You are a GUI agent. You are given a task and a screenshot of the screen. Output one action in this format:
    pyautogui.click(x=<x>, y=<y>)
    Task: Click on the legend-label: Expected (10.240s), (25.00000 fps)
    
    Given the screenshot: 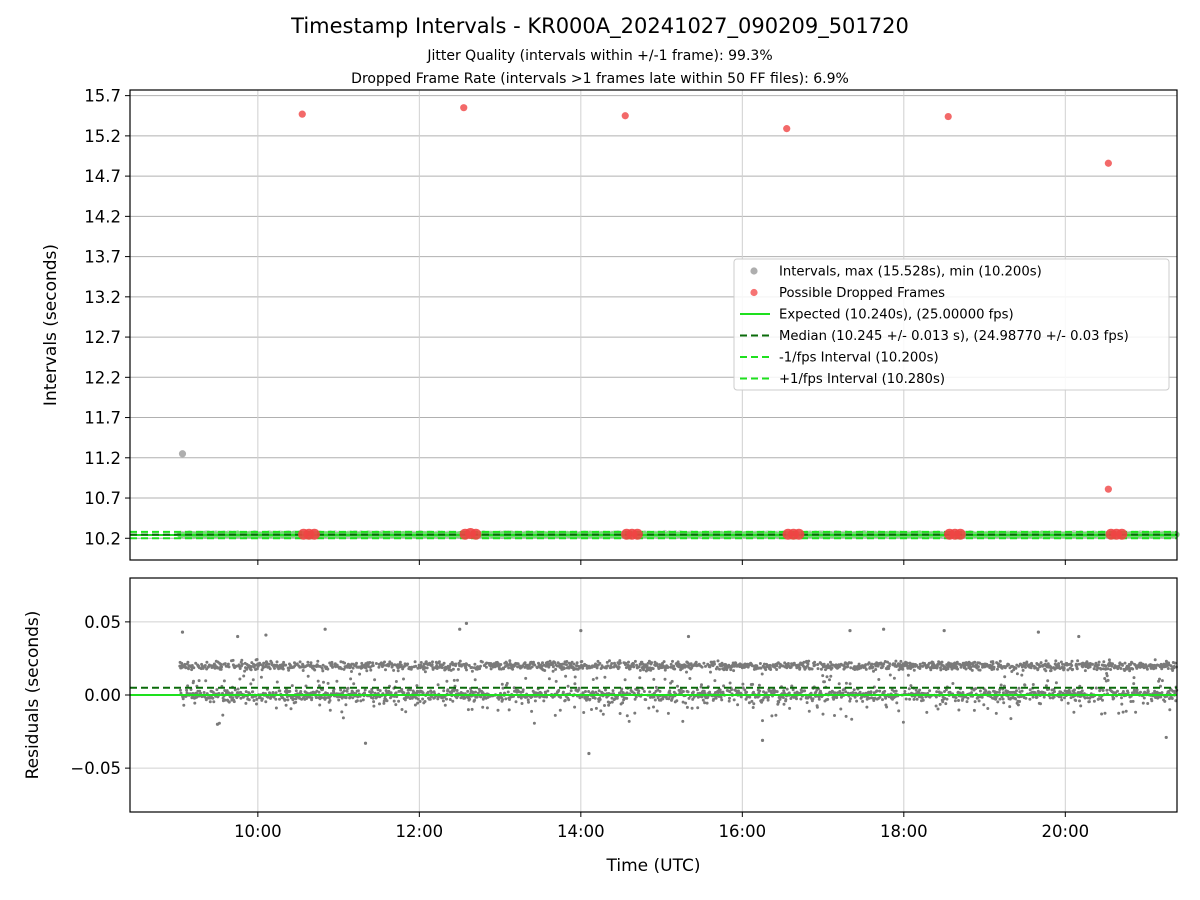 What is the action you would take?
    pyautogui.click(x=896, y=315)
    